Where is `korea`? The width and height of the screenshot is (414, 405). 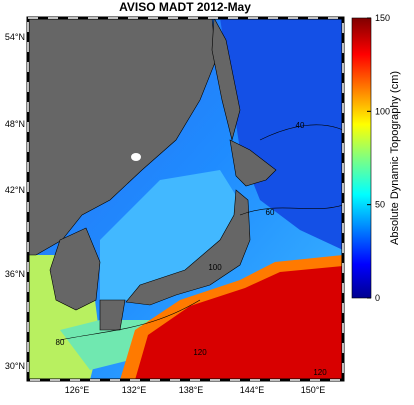 korea is located at coordinates (75, 269).